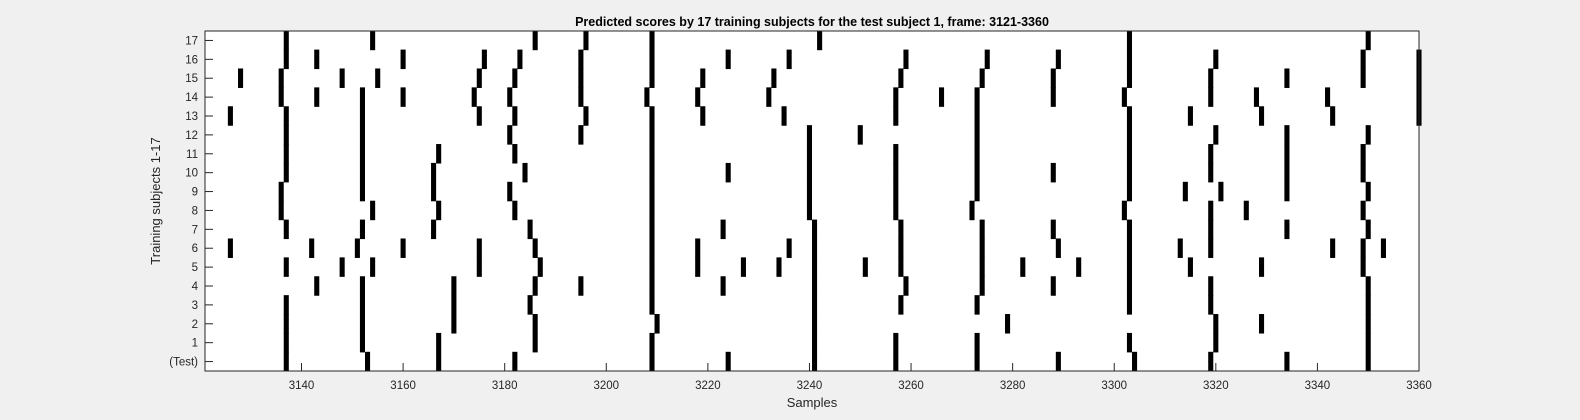 This screenshot has width=1580, height=420. What do you see at coordinates (1216, 386) in the screenshot?
I see `x-tick-label: 3320` at bounding box center [1216, 386].